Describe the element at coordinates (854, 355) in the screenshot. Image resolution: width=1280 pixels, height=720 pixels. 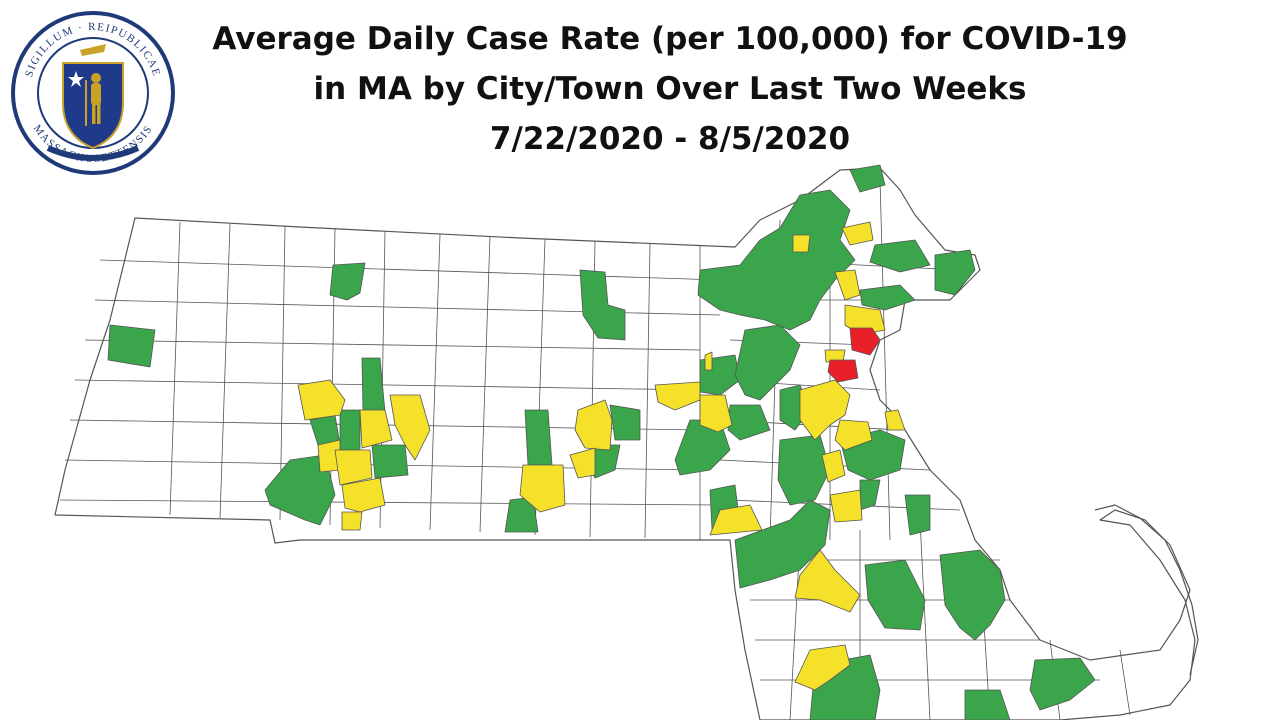
I see `red-towns` at that location.